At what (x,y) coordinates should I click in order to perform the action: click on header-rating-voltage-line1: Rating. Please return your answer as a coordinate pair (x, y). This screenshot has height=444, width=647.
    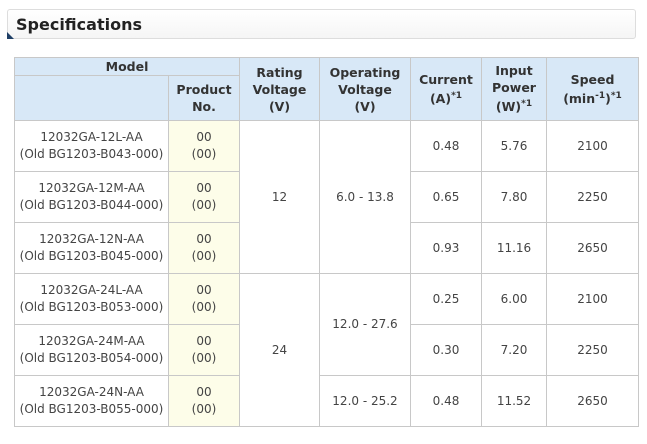
    Looking at the image, I should click on (279, 72).